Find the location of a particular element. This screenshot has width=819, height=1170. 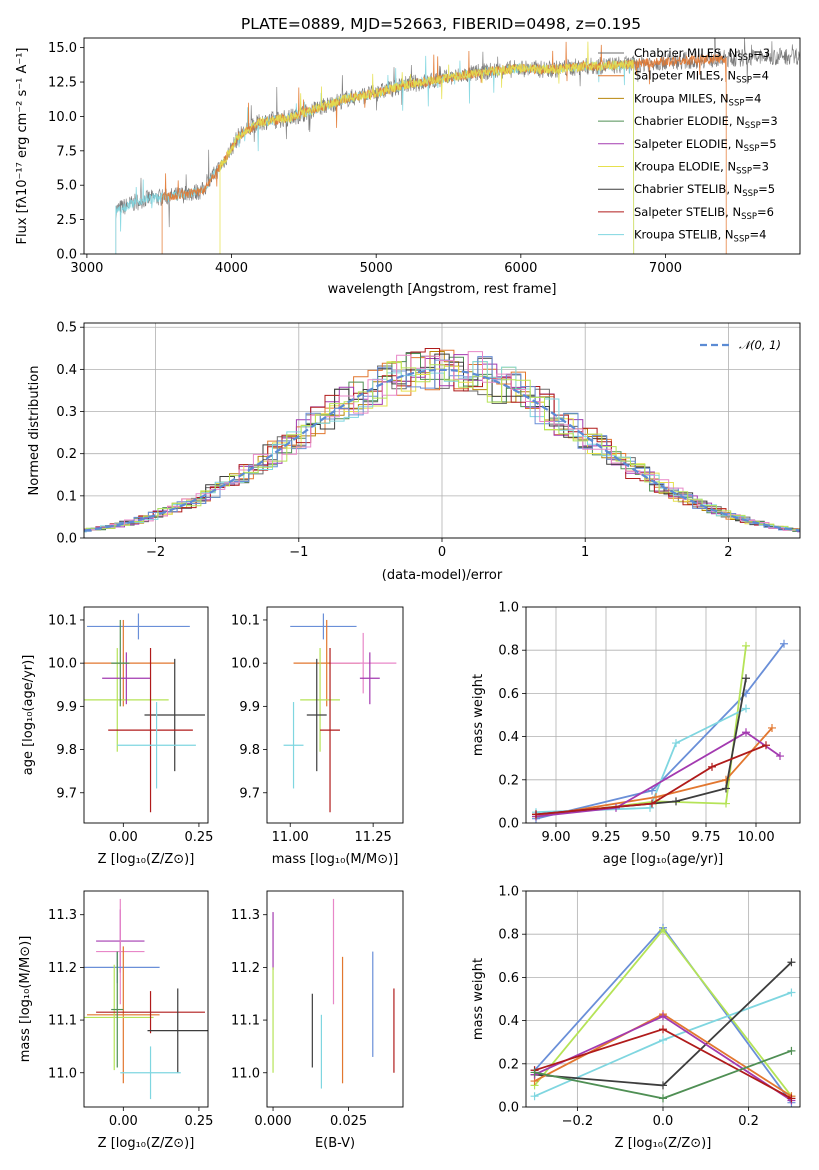

x-tick-label: −1 is located at coordinates (298, 552).